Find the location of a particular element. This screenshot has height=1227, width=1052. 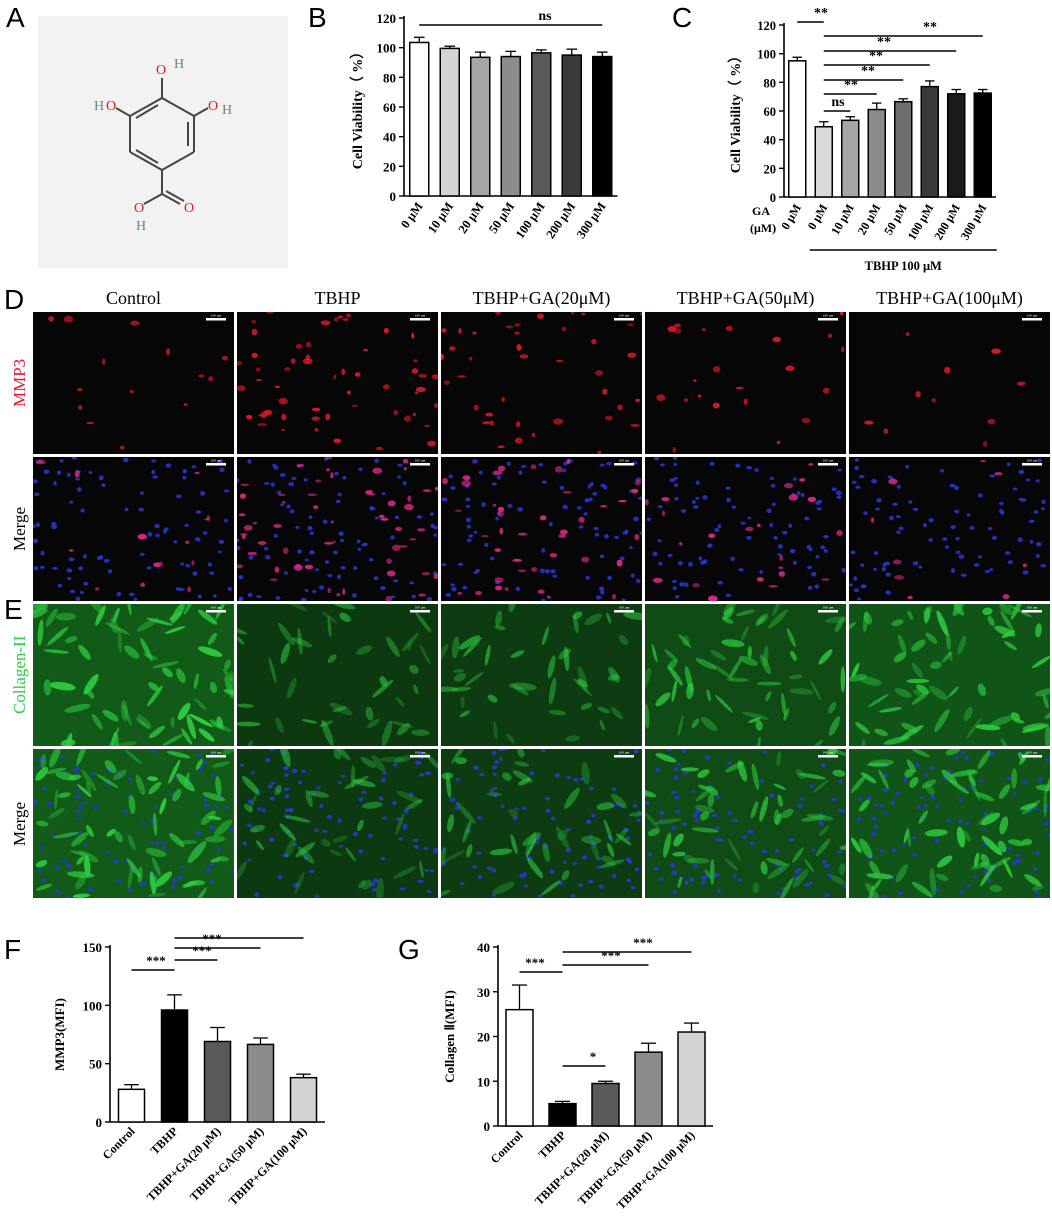

panel-label-g: G is located at coordinates (409, 949).